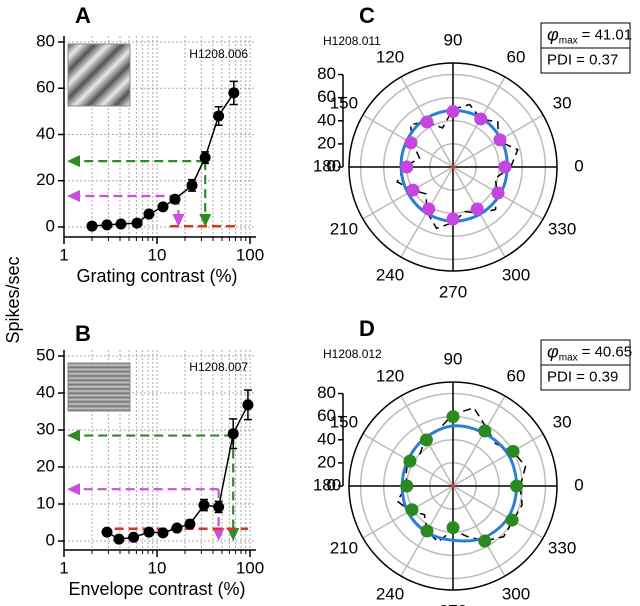  Describe the element at coordinates (607, 351) in the screenshot. I see `phi-value: = 40.65` at that location.